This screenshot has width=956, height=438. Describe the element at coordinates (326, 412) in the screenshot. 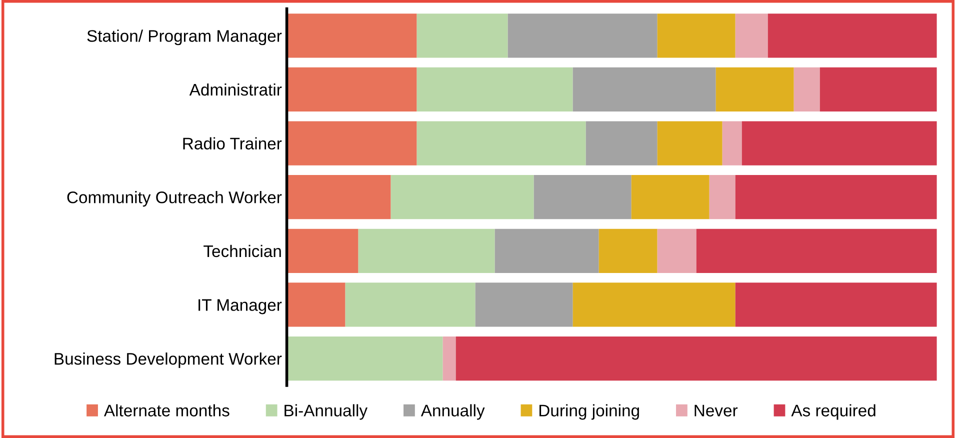

I see `legend-label: Bi-Annually` at that location.